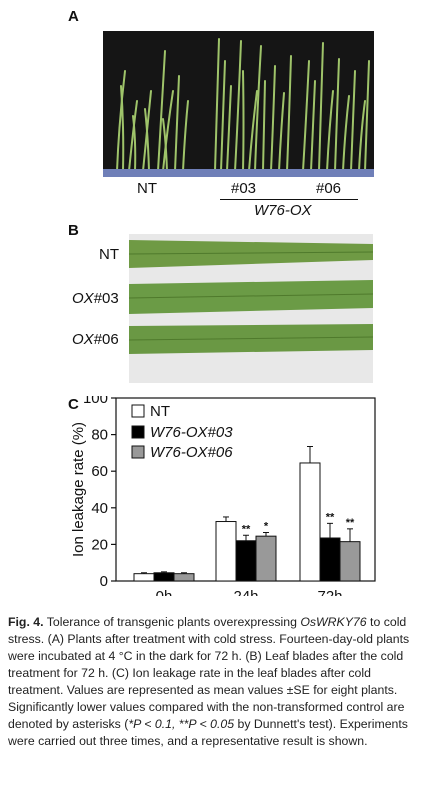  Describe the element at coordinates (99, 435) in the screenshot. I see `y-tick-label: 80` at that location.